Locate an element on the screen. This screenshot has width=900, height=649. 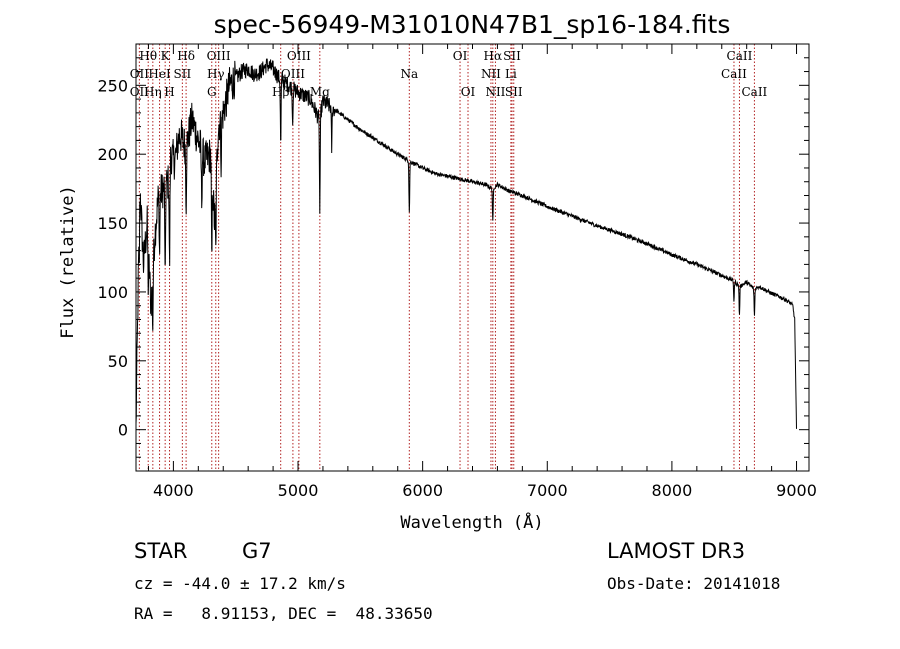
x-tick-label: 4000 is located at coordinates (173, 490).